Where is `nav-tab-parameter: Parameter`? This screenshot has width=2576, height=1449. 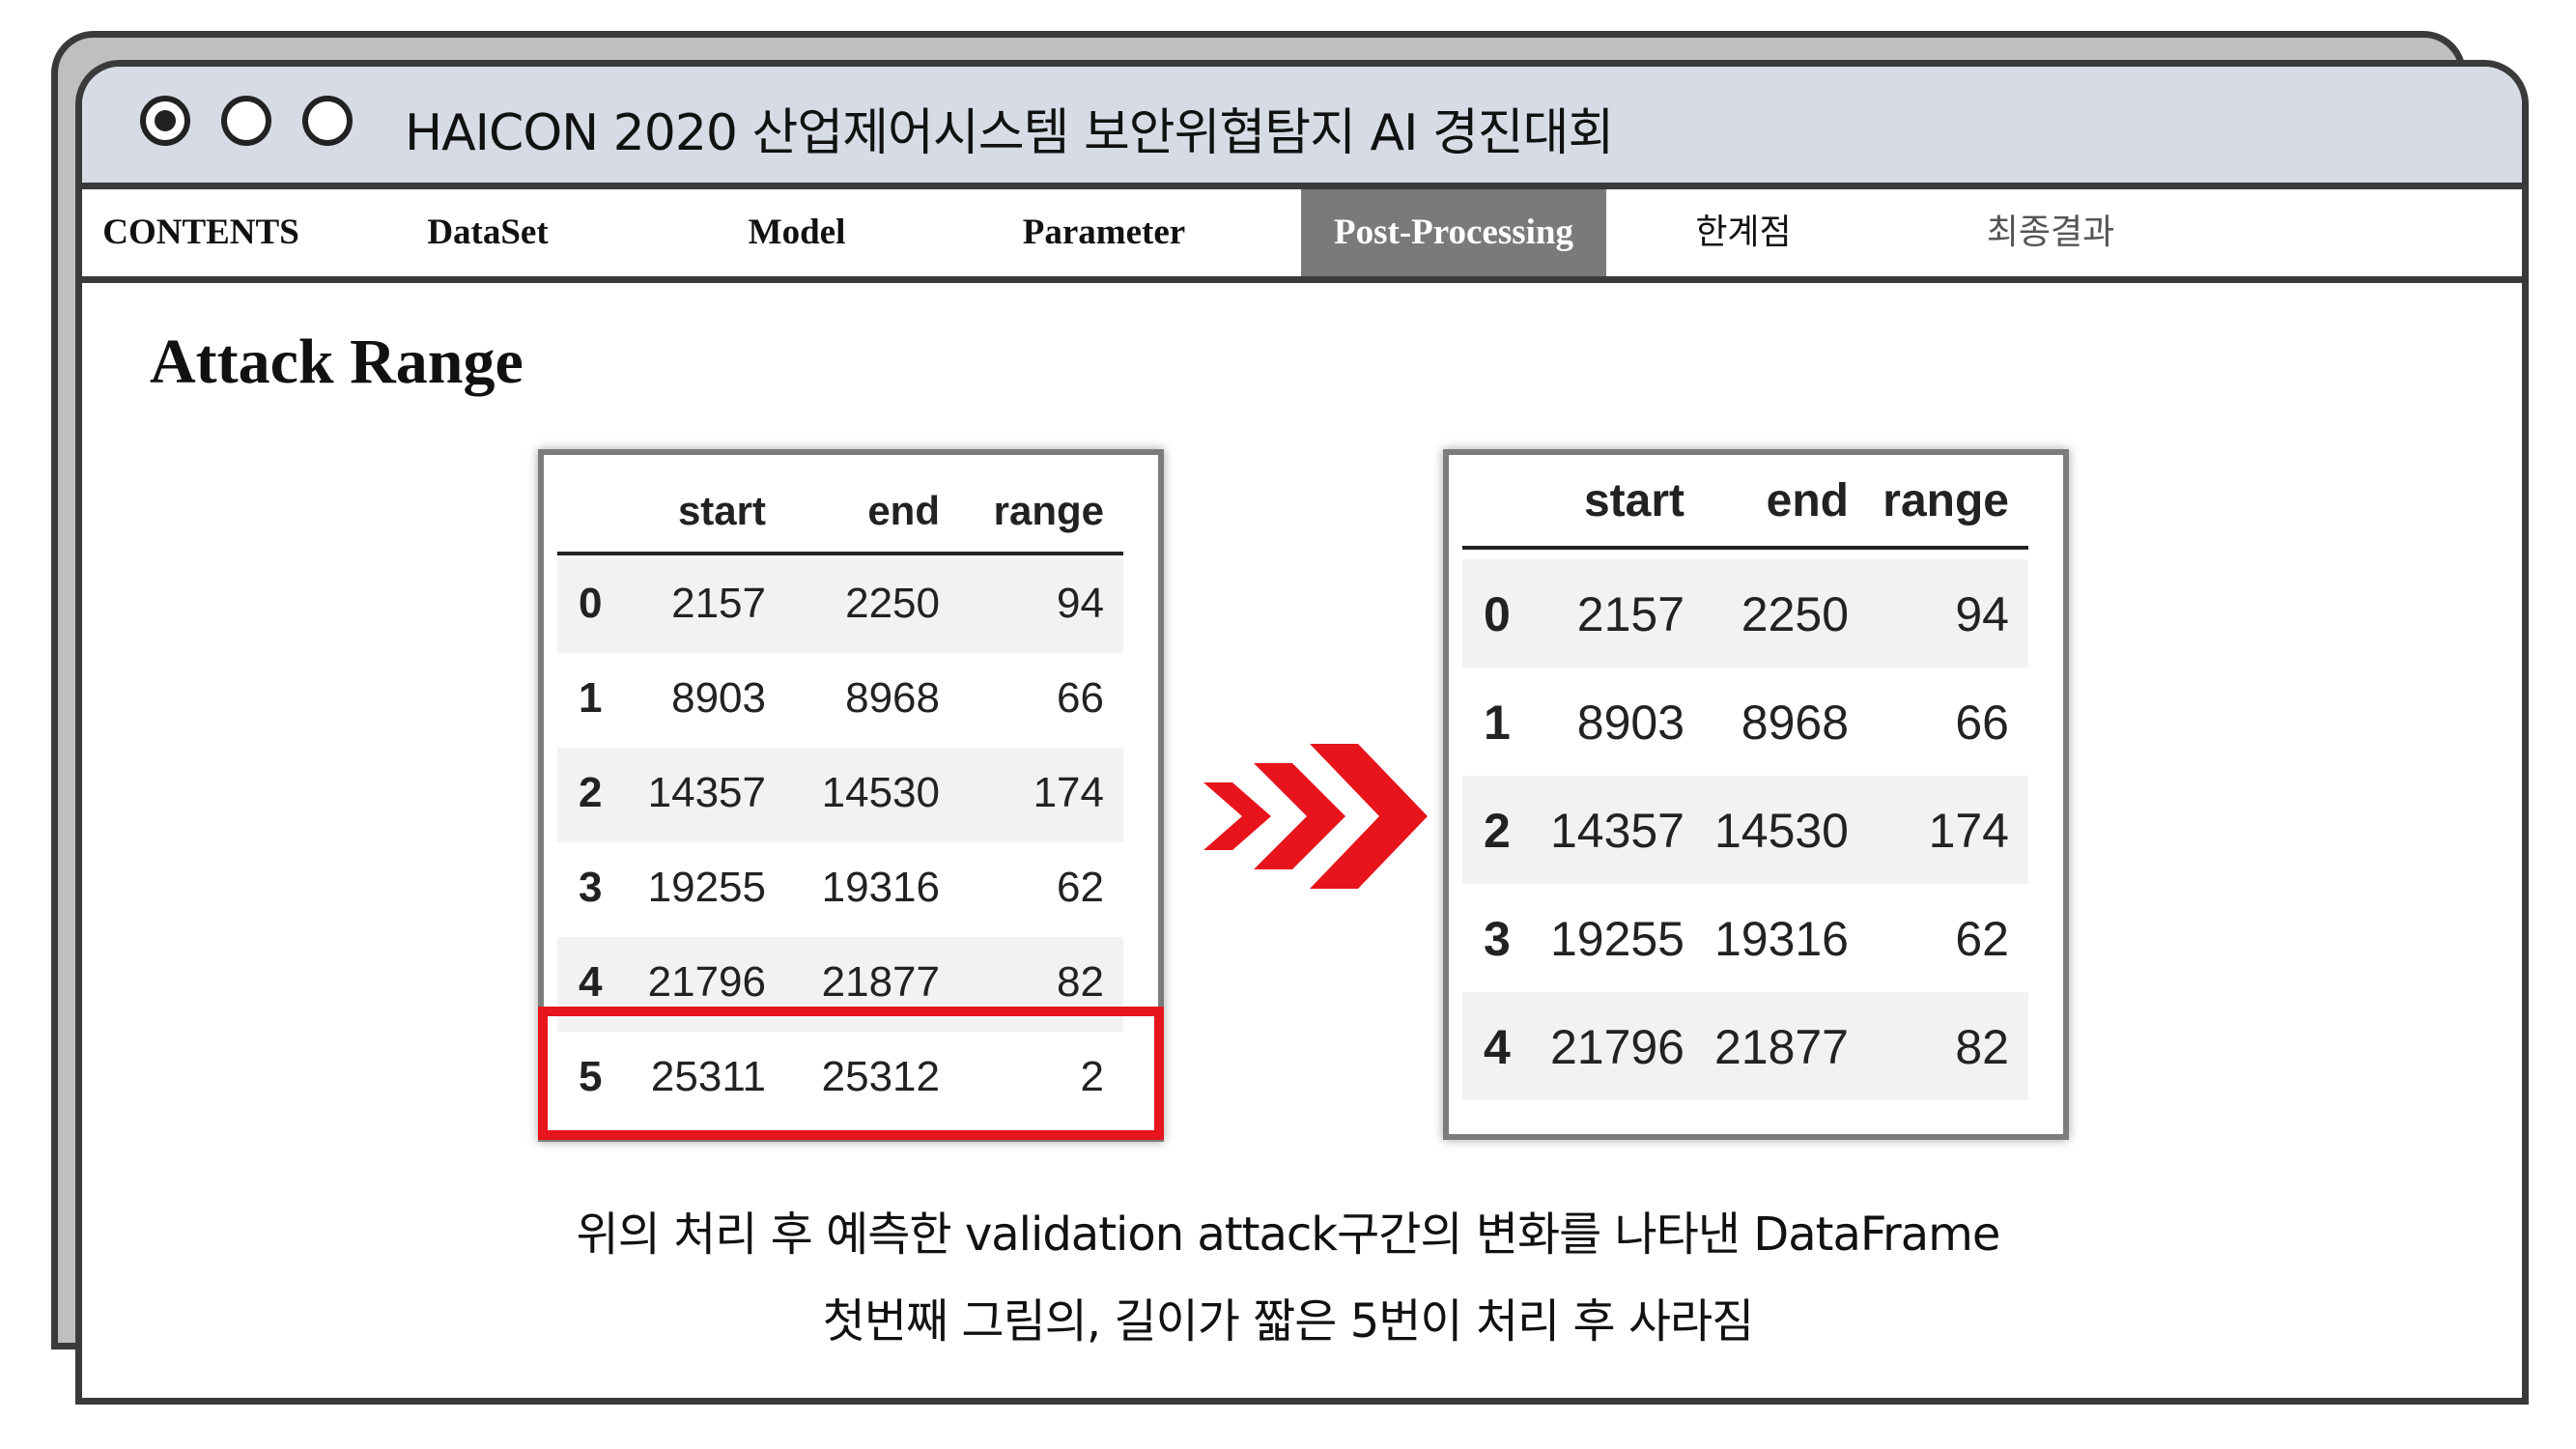 nav-tab-parameter: Parameter is located at coordinates (1104, 232).